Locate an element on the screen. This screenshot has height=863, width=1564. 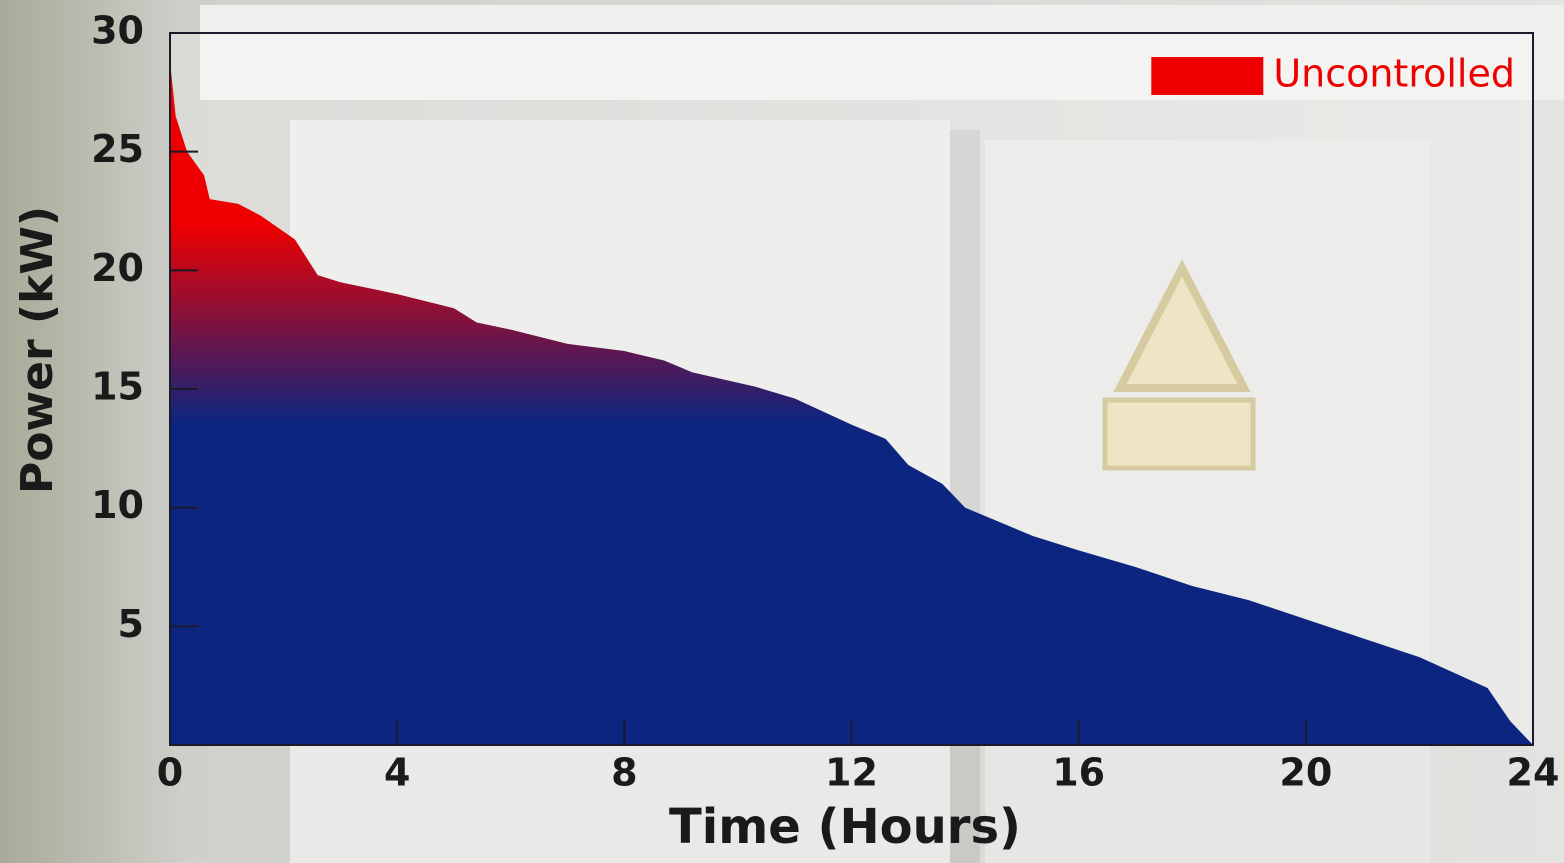
y-tick-label: 30 is located at coordinates (117, 31).